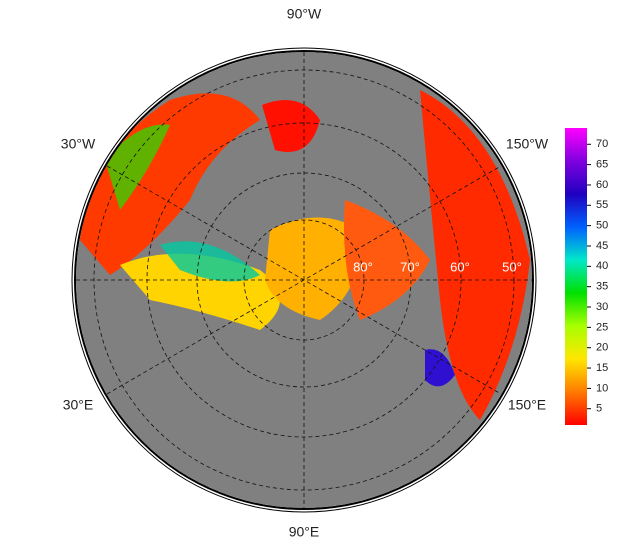 The height and width of the screenshot is (557, 625). I want to click on colorbar-tick-label: 15, so click(602, 368).